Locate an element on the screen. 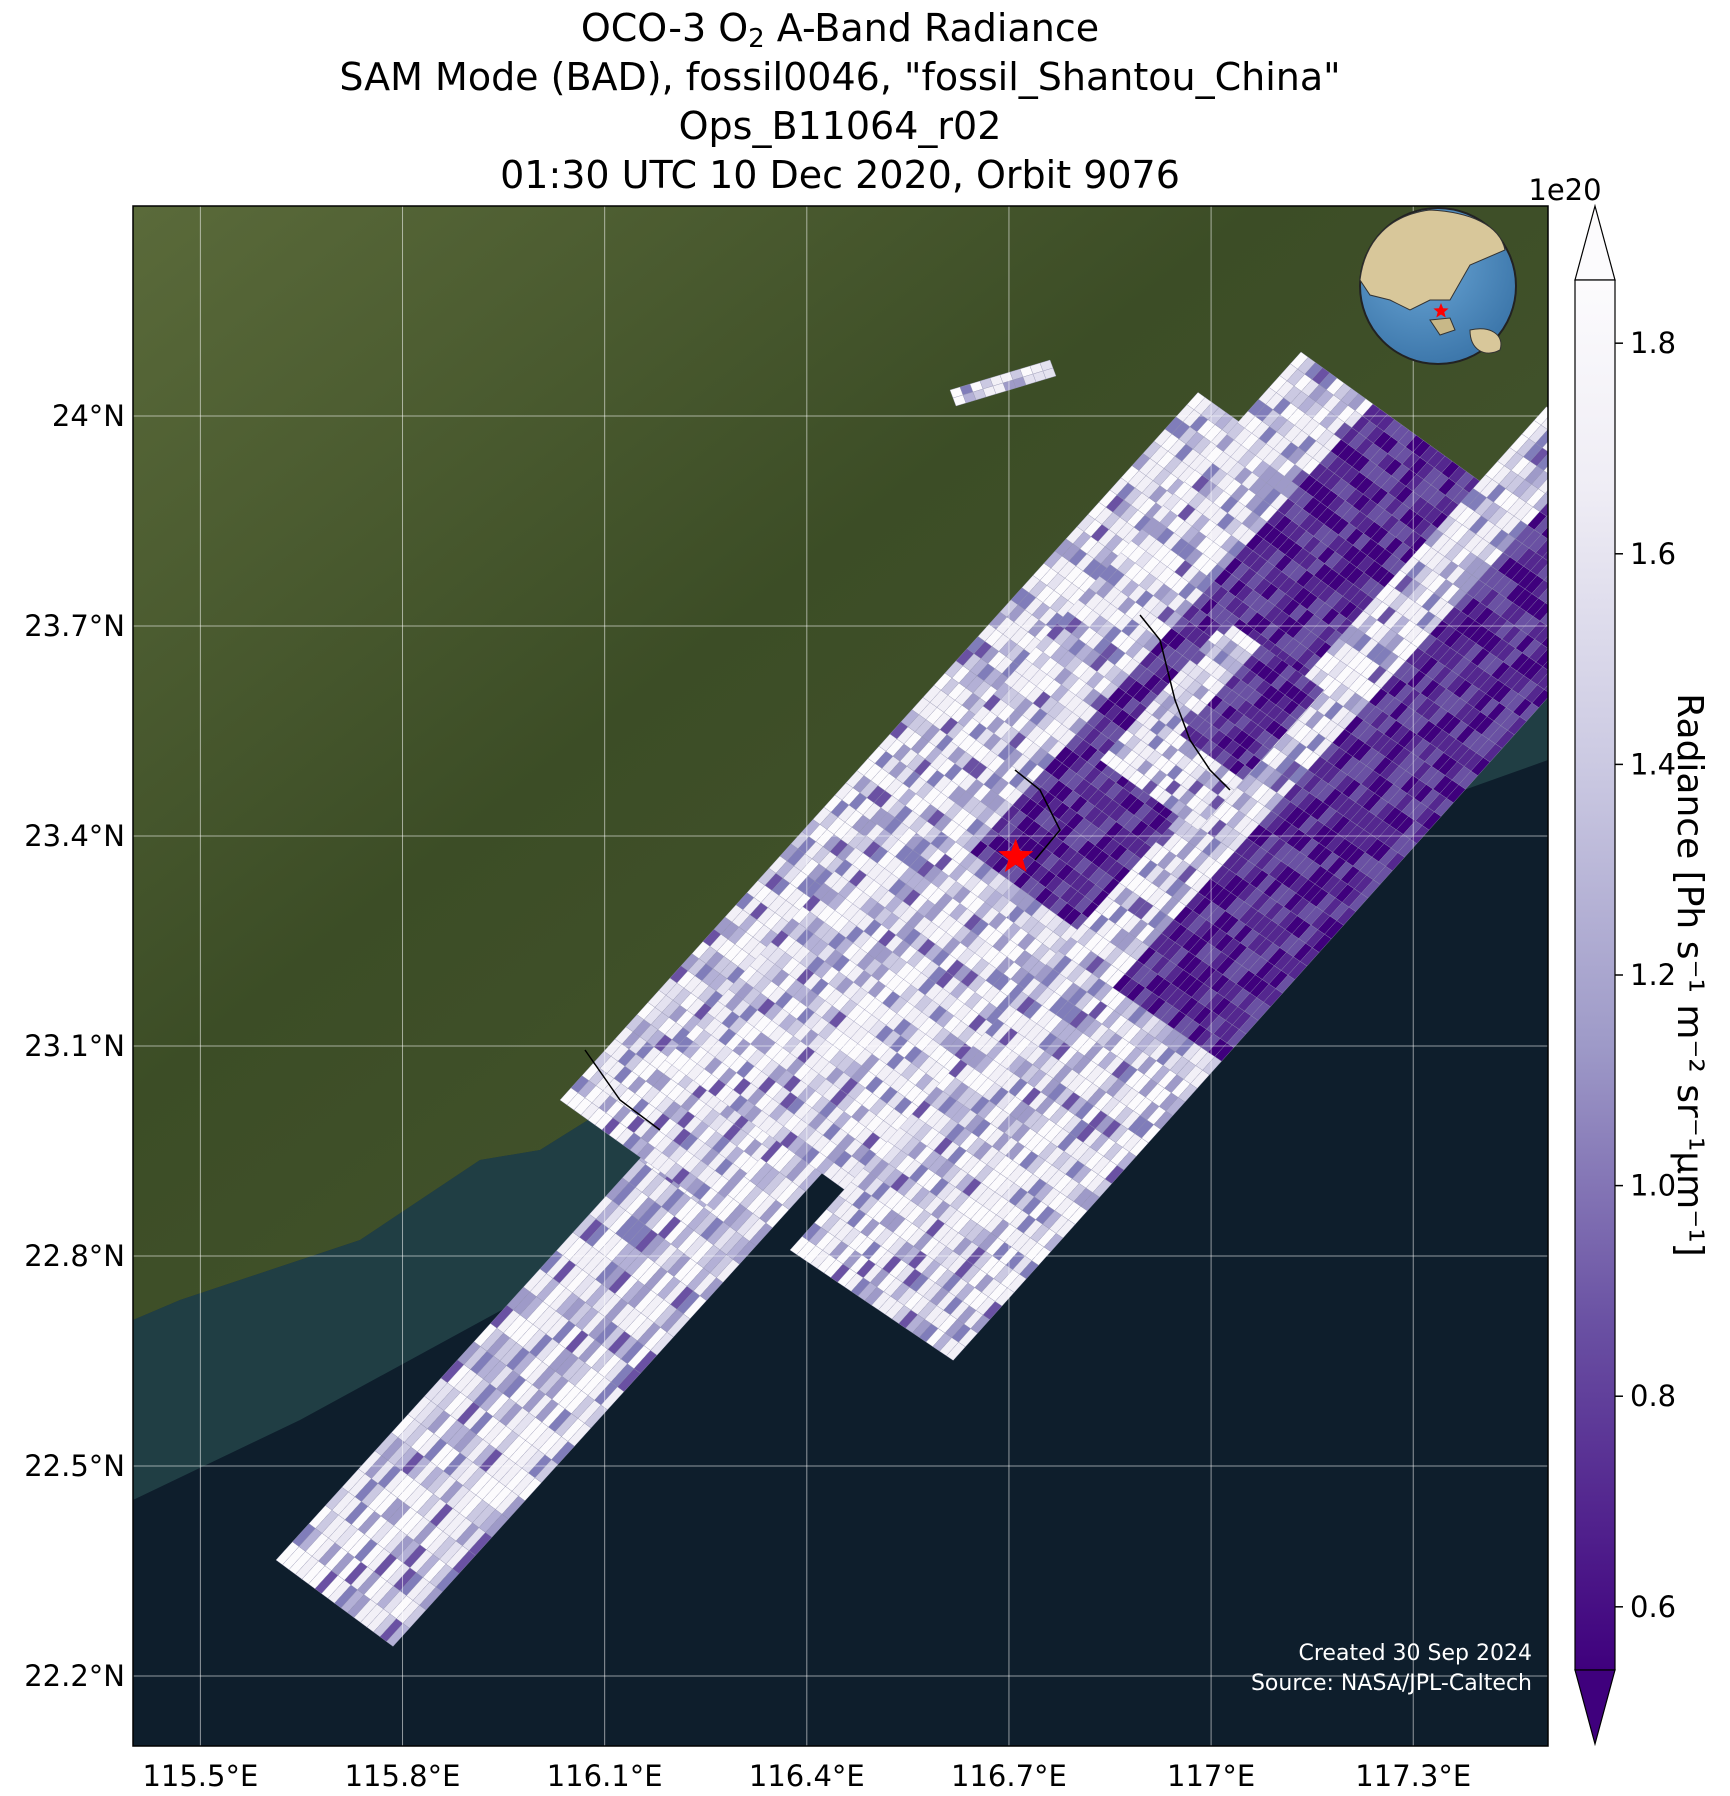  title-line-3: Ops_B11064_r02 is located at coordinates (840, 126).